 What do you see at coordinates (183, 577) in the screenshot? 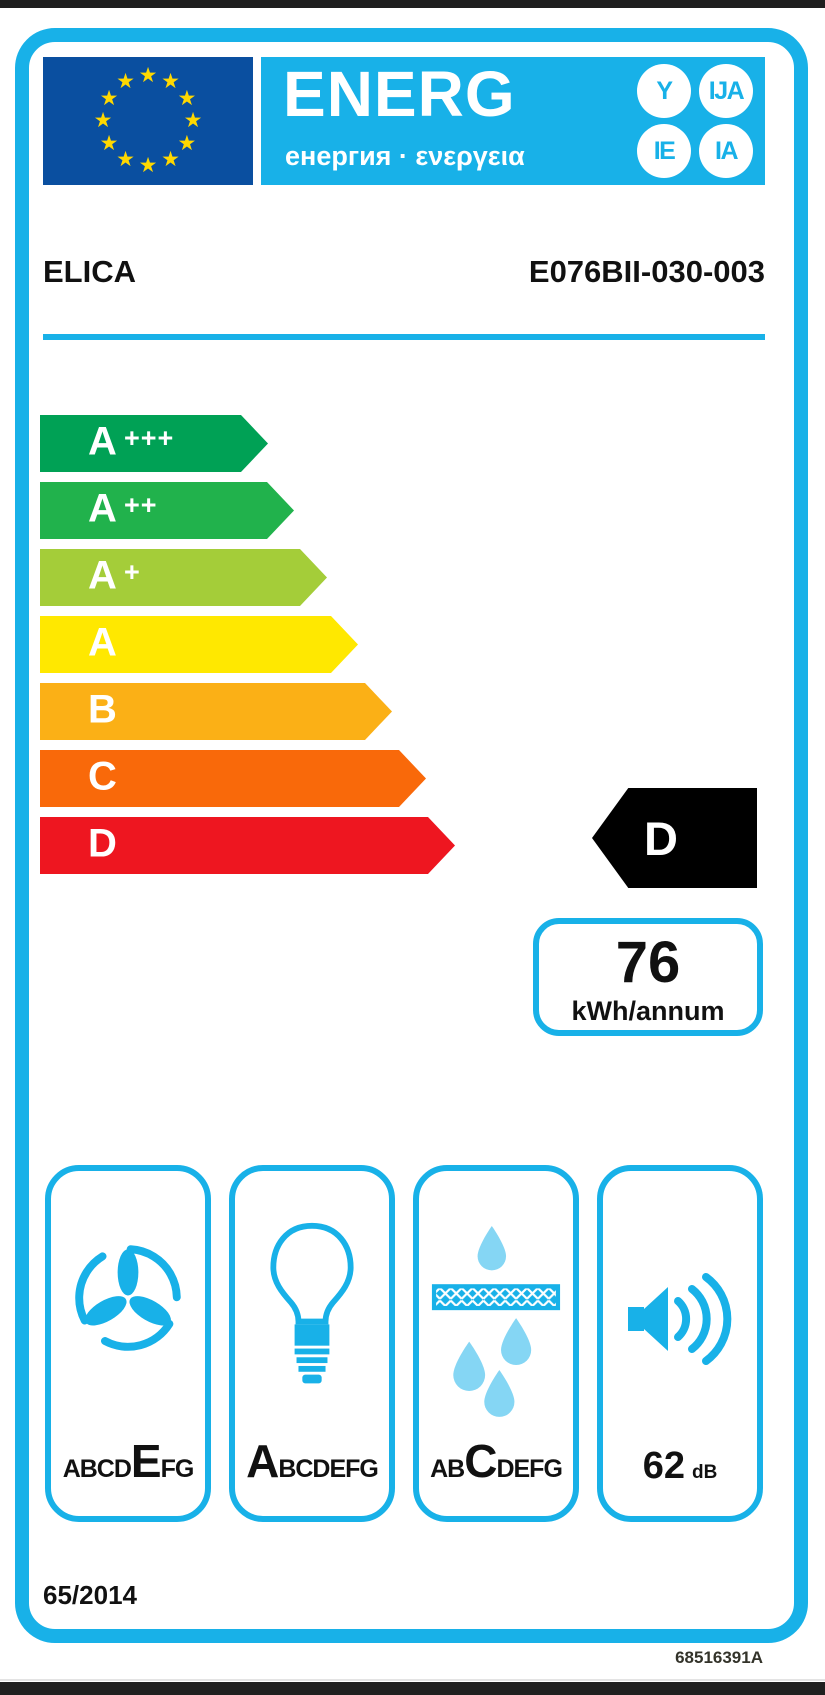
I see `scale-arrow-a+: A +` at bounding box center [183, 577].